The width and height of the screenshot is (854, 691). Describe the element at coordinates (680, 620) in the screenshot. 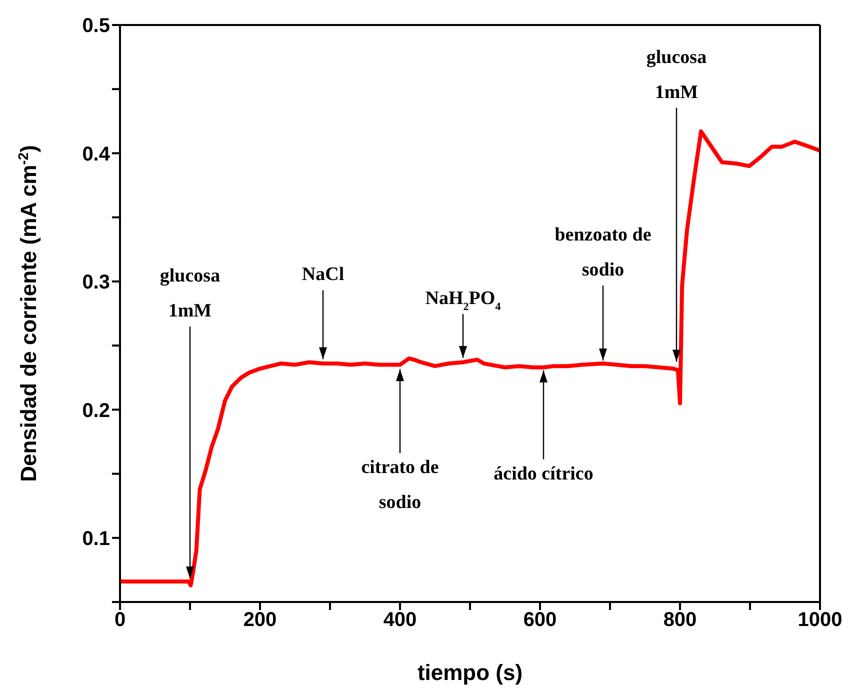

I see `x-tick-label: 800` at that location.